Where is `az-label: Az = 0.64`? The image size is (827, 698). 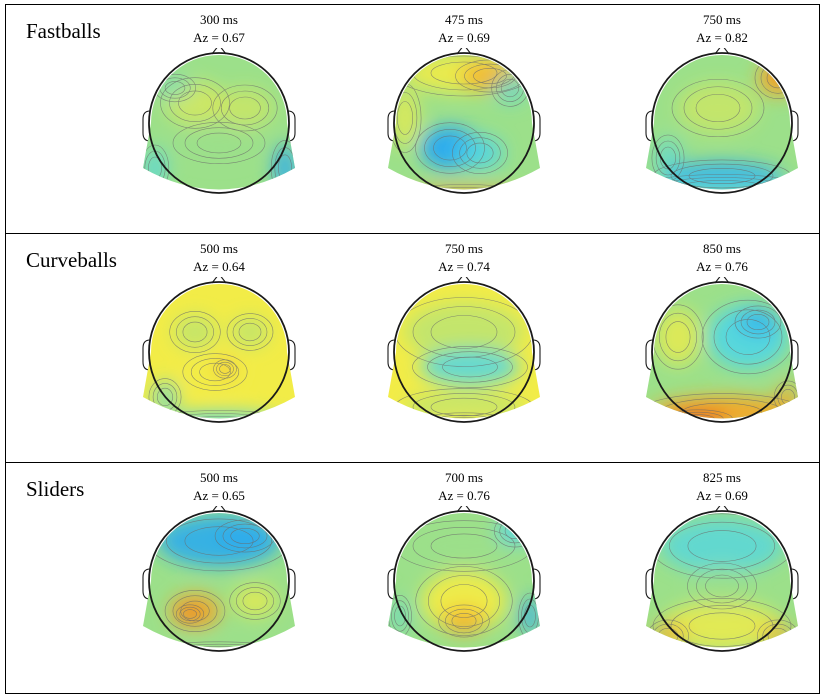
az-label: Az = 0.64 is located at coordinates (219, 266).